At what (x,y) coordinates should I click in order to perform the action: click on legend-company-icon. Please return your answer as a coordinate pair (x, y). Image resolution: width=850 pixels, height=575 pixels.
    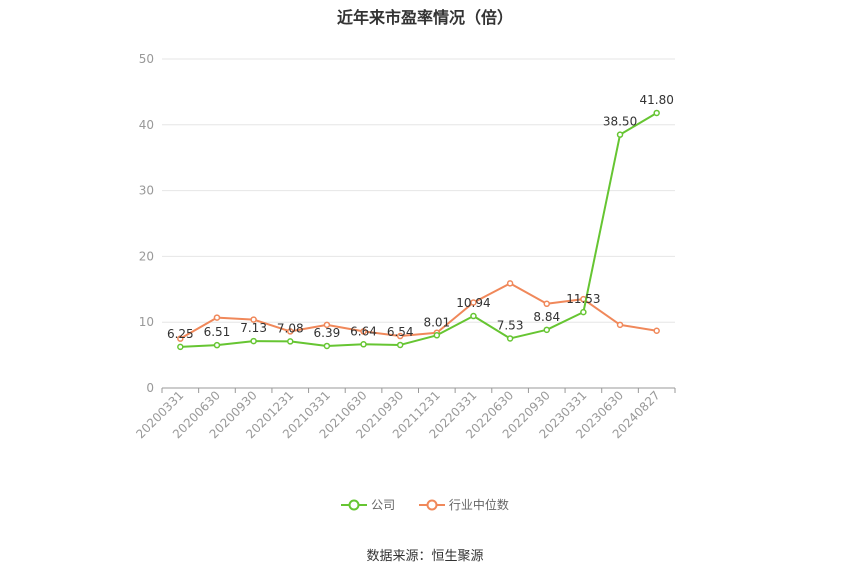
    Looking at the image, I should click on (354, 504).